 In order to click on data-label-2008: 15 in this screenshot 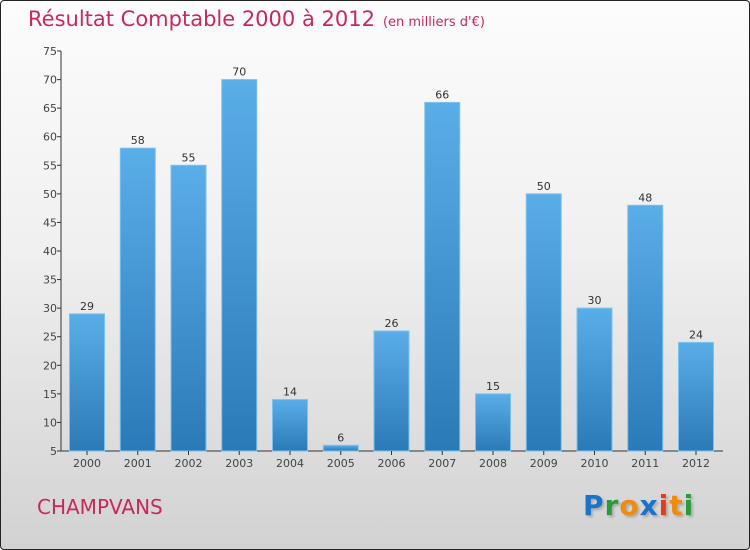, I will do `click(493, 386)`.